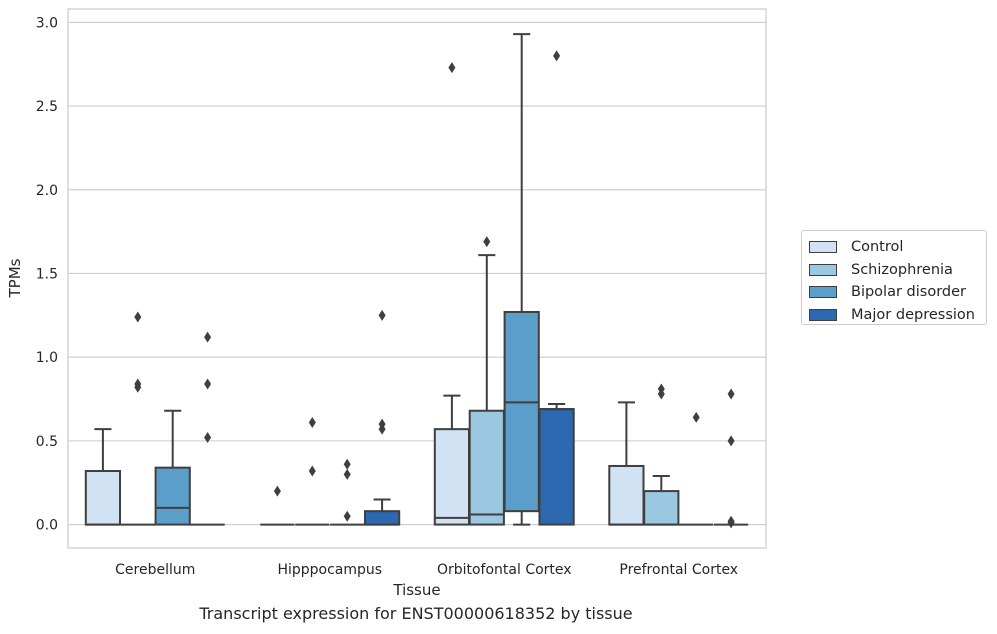  I want to click on legend-swatch-control, so click(823, 247).